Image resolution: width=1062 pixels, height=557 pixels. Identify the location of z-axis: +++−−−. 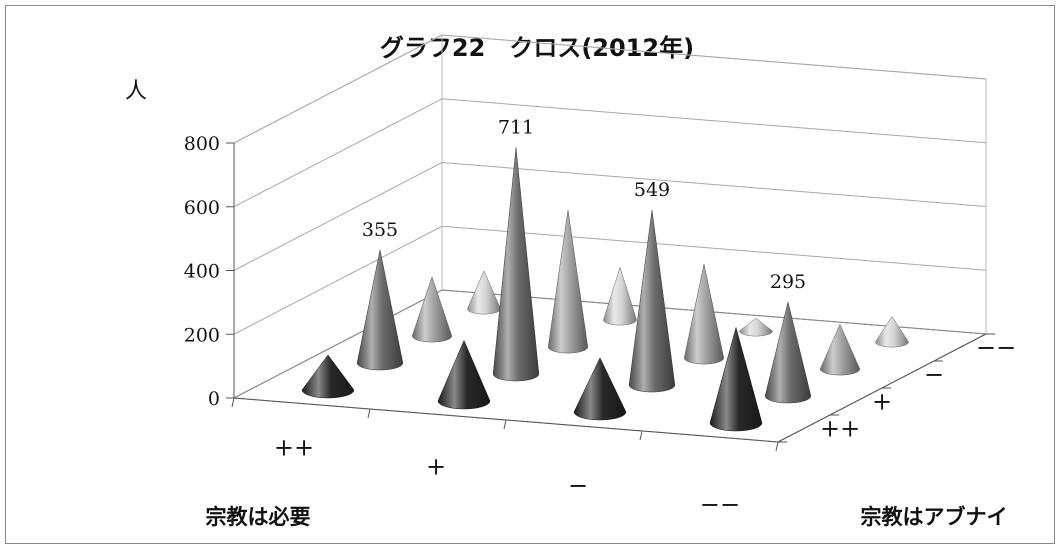
(896, 388).